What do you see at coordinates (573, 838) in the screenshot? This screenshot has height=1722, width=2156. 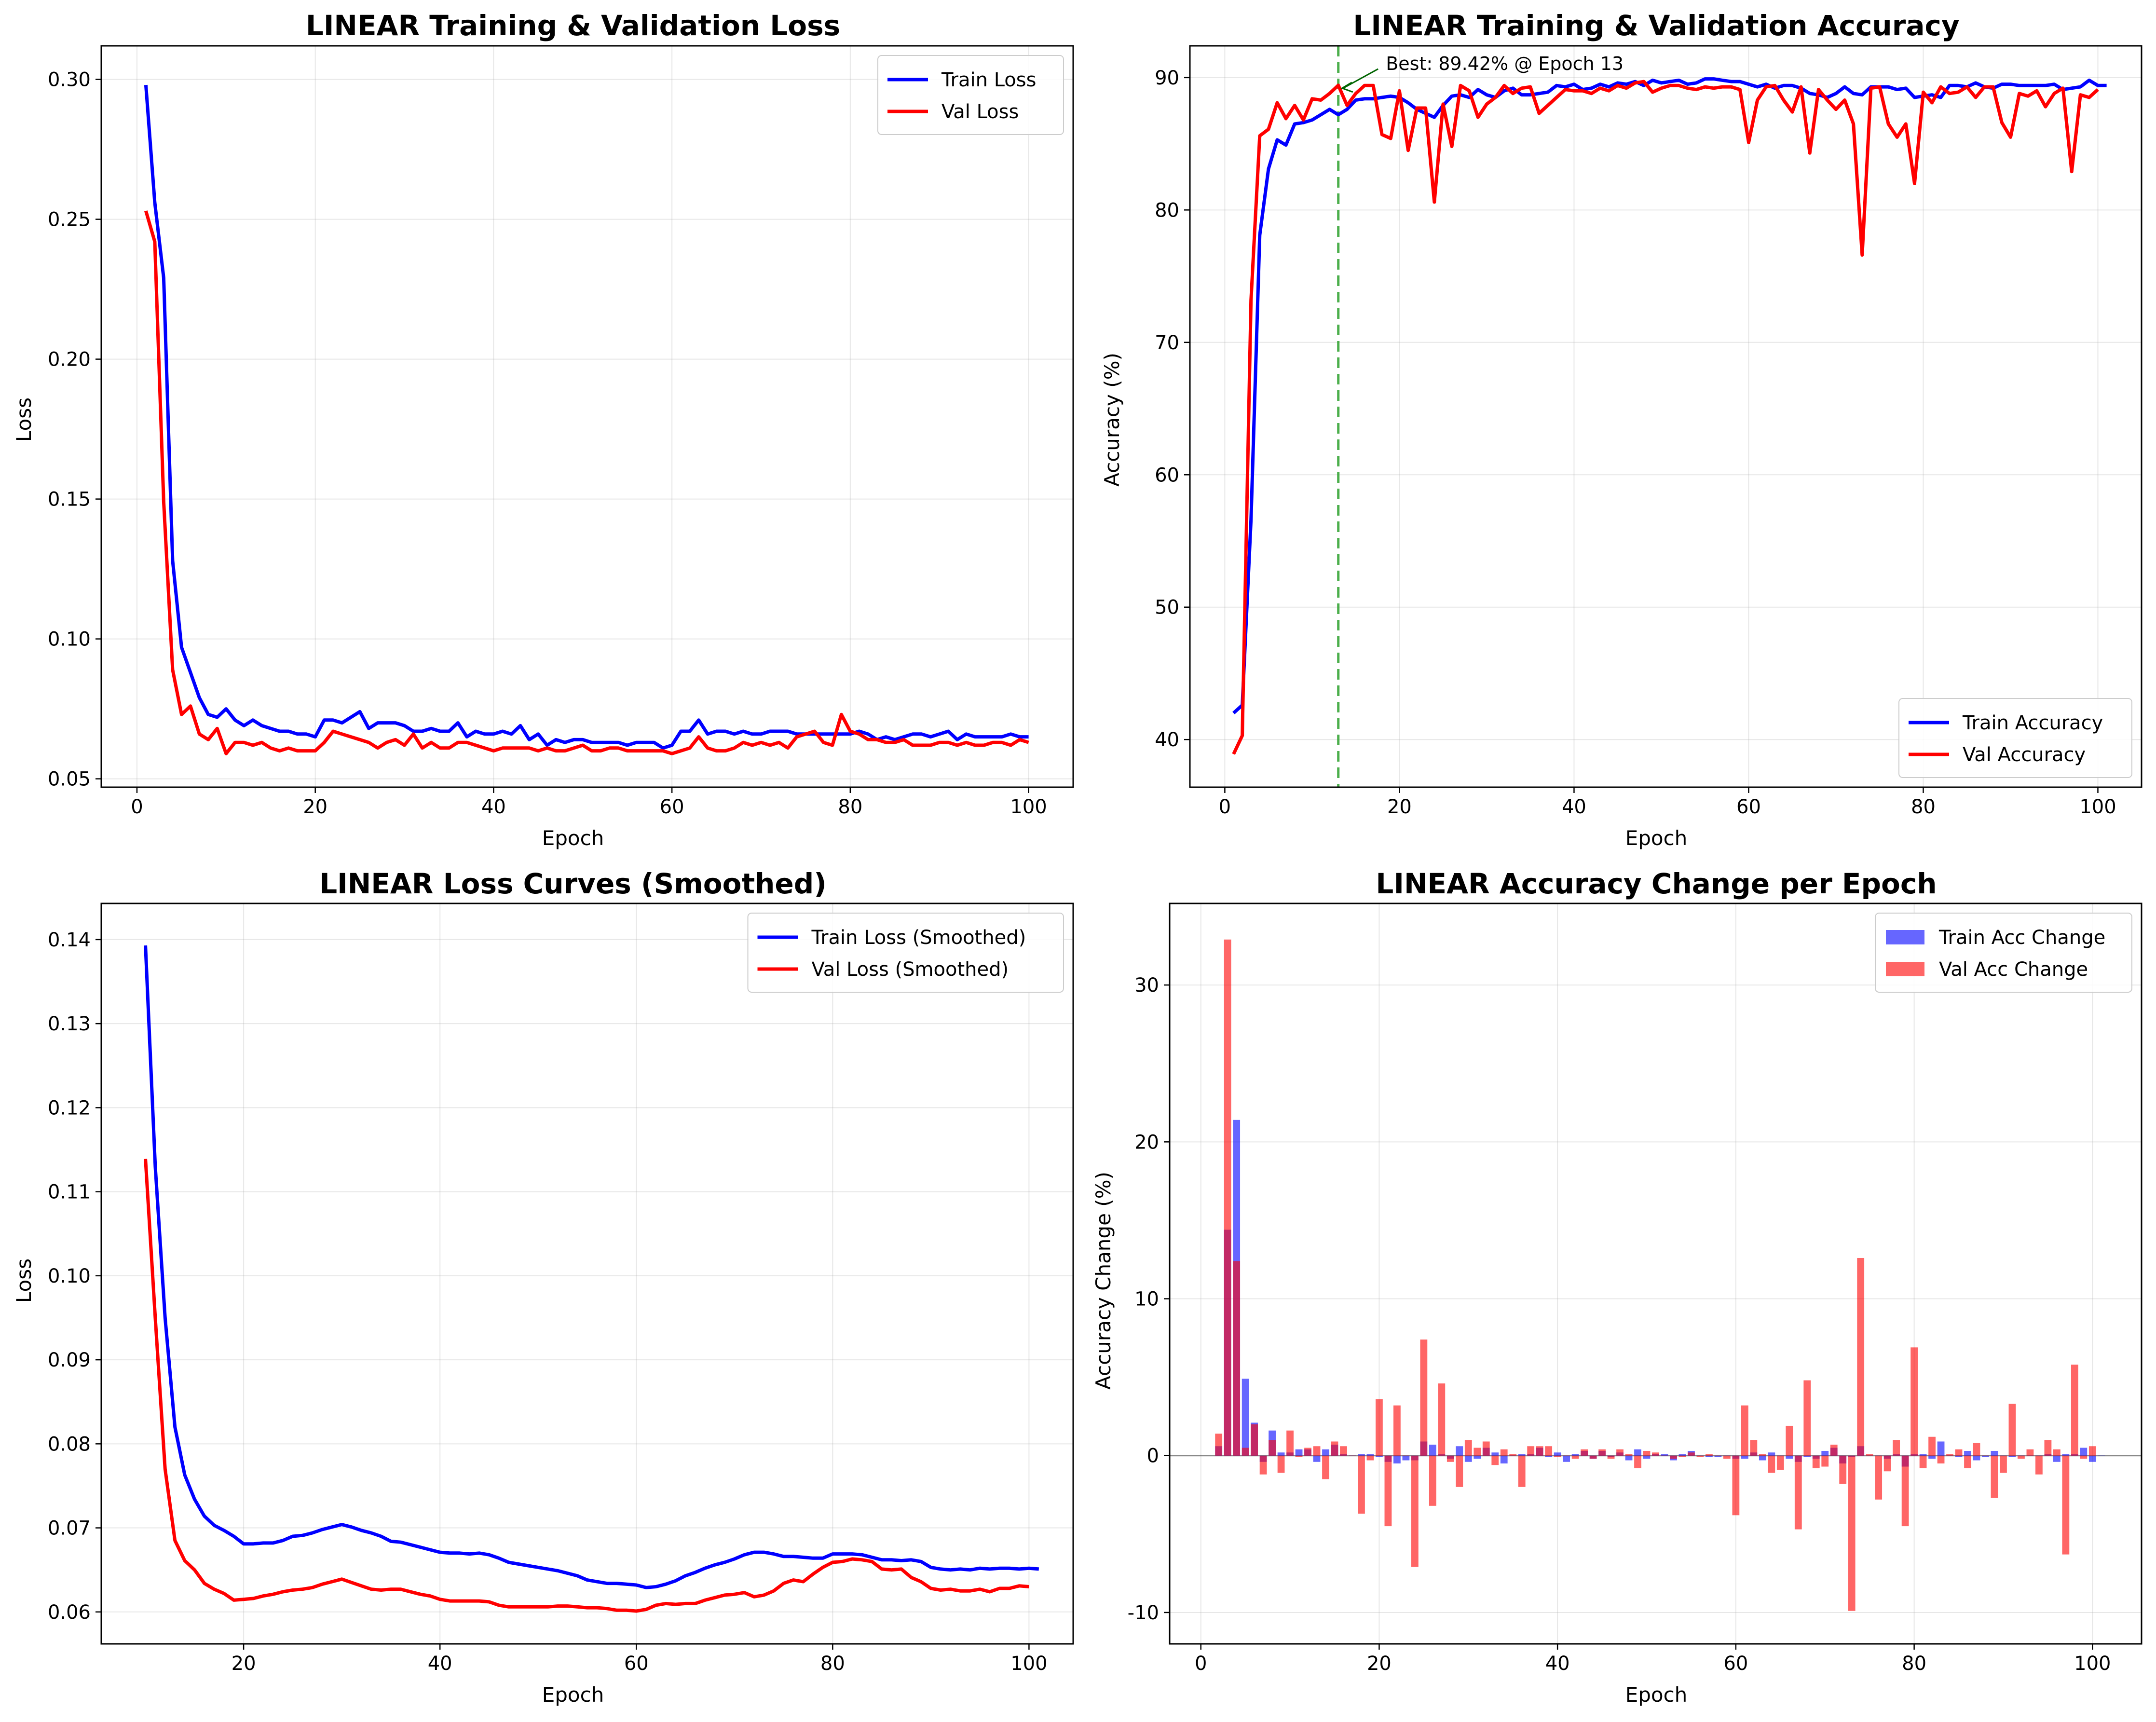 I see `loss-x-axis-label: Epoch` at bounding box center [573, 838].